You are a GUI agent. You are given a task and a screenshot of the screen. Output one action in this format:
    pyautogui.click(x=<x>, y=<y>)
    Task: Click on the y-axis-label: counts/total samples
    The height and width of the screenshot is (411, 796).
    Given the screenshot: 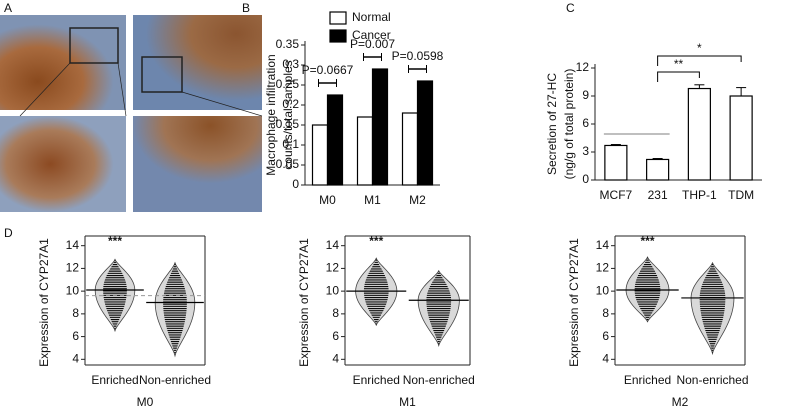 What is the action you would take?
    pyautogui.click(x=288, y=114)
    